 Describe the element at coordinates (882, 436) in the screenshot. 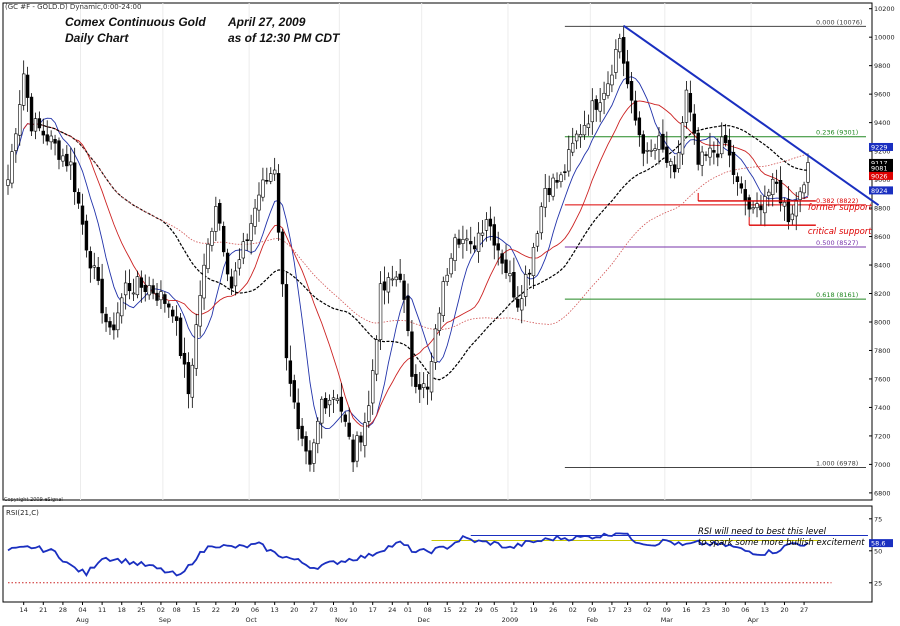

I see `price-y-tick-label: 7200` at that location.